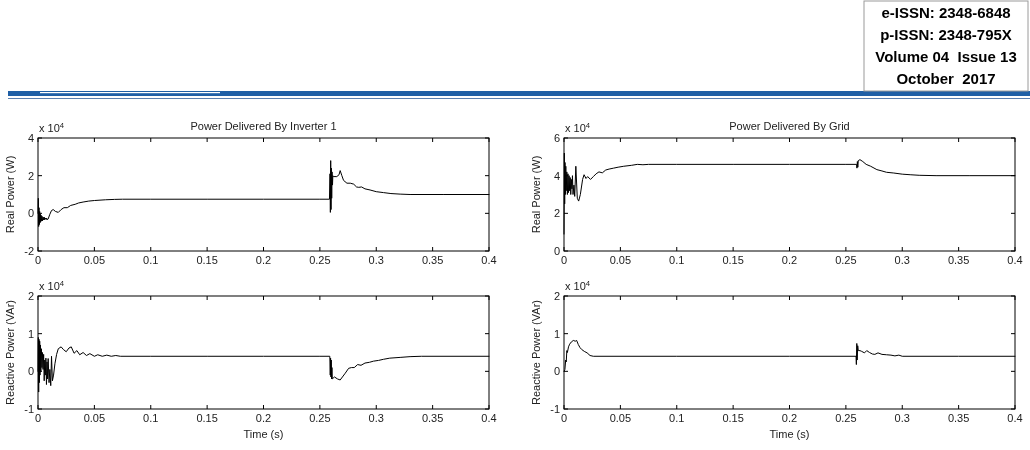 Image resolution: width=1030 pixels, height=450 pixels. Describe the element at coordinates (556, 138) in the screenshot. I see `y-tick-label: 6` at that location.